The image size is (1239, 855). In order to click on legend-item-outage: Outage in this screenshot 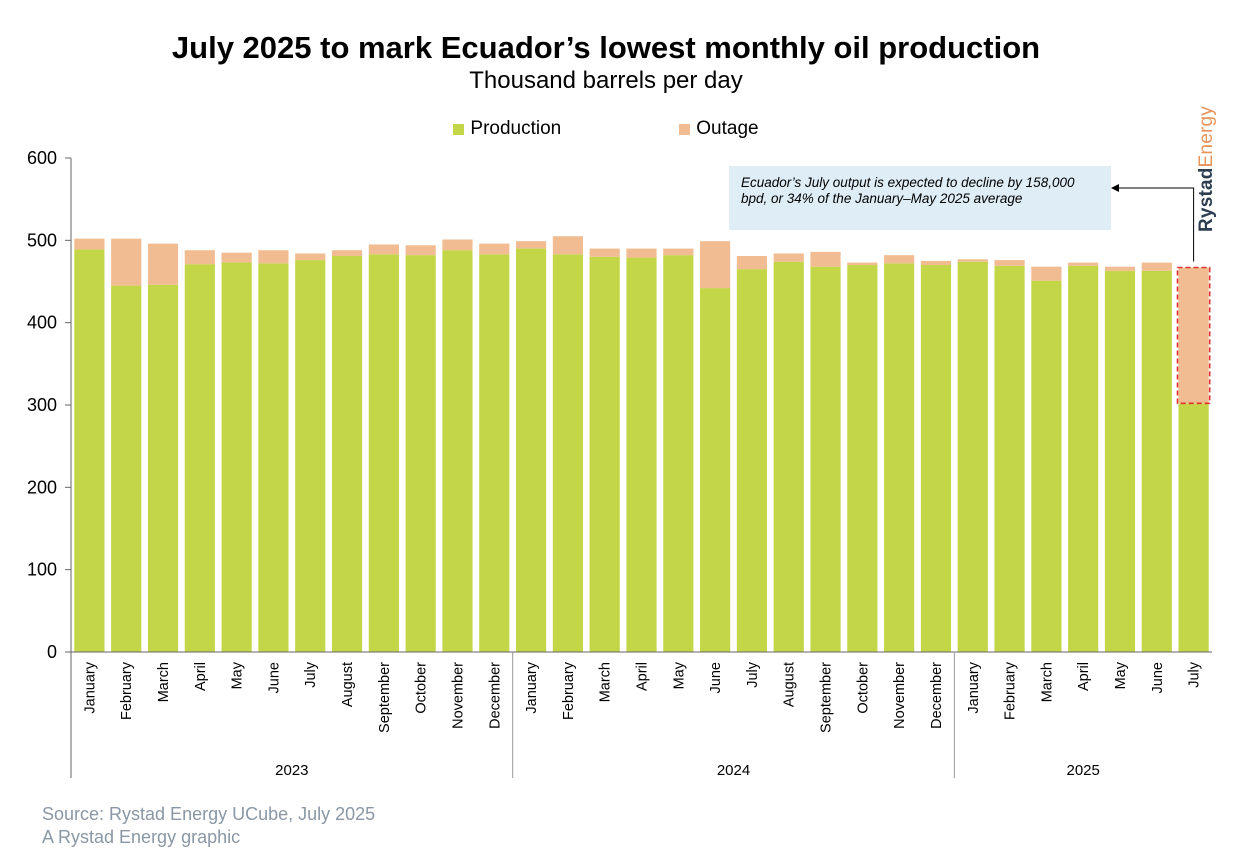, I will do `click(719, 129)`.